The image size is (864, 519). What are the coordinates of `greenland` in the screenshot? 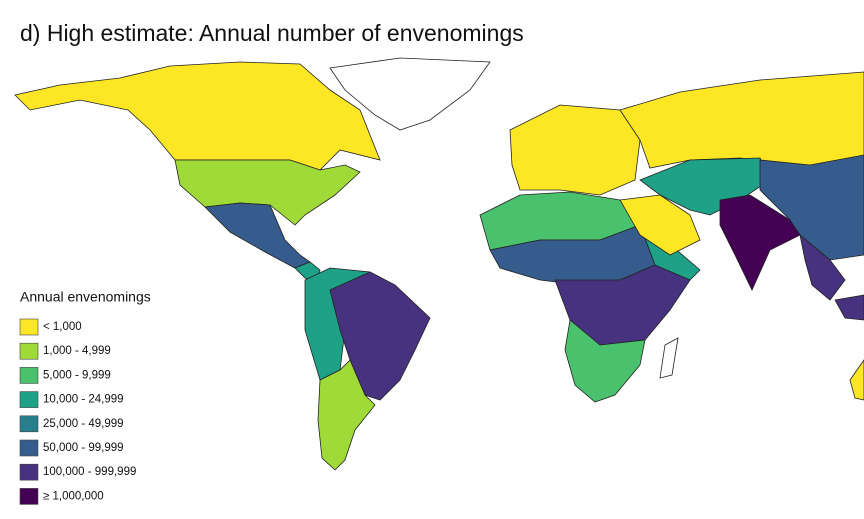 It's located at (410, 94).